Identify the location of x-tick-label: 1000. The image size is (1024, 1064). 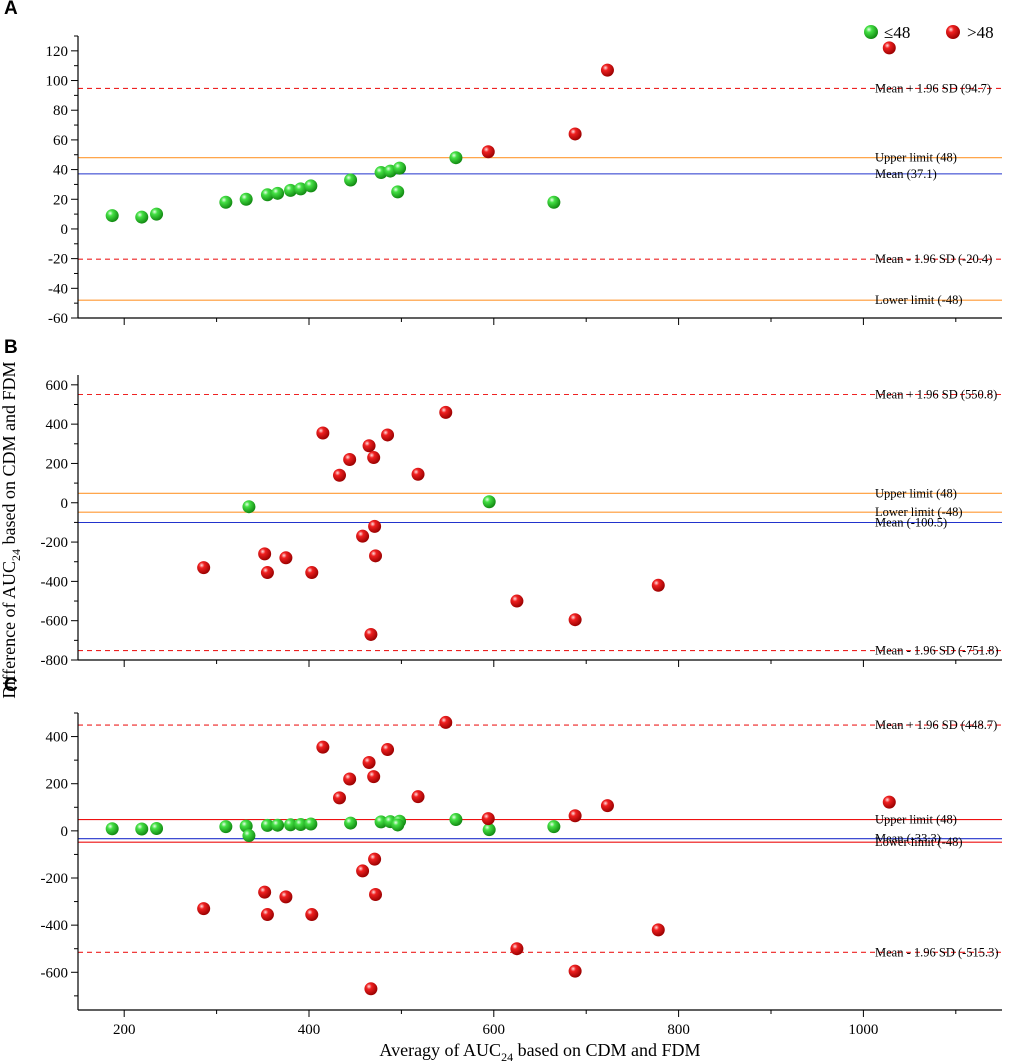
(863, 1030).